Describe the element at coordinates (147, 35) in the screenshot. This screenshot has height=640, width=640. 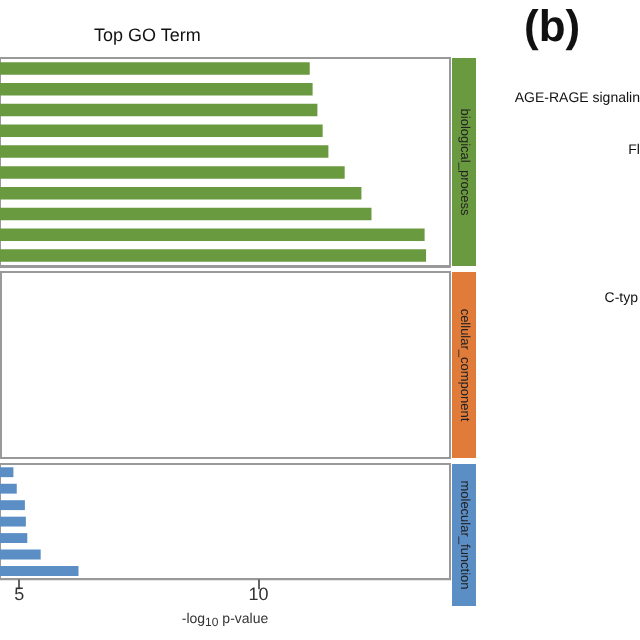
I see `chart-title: Top GO Term` at that location.